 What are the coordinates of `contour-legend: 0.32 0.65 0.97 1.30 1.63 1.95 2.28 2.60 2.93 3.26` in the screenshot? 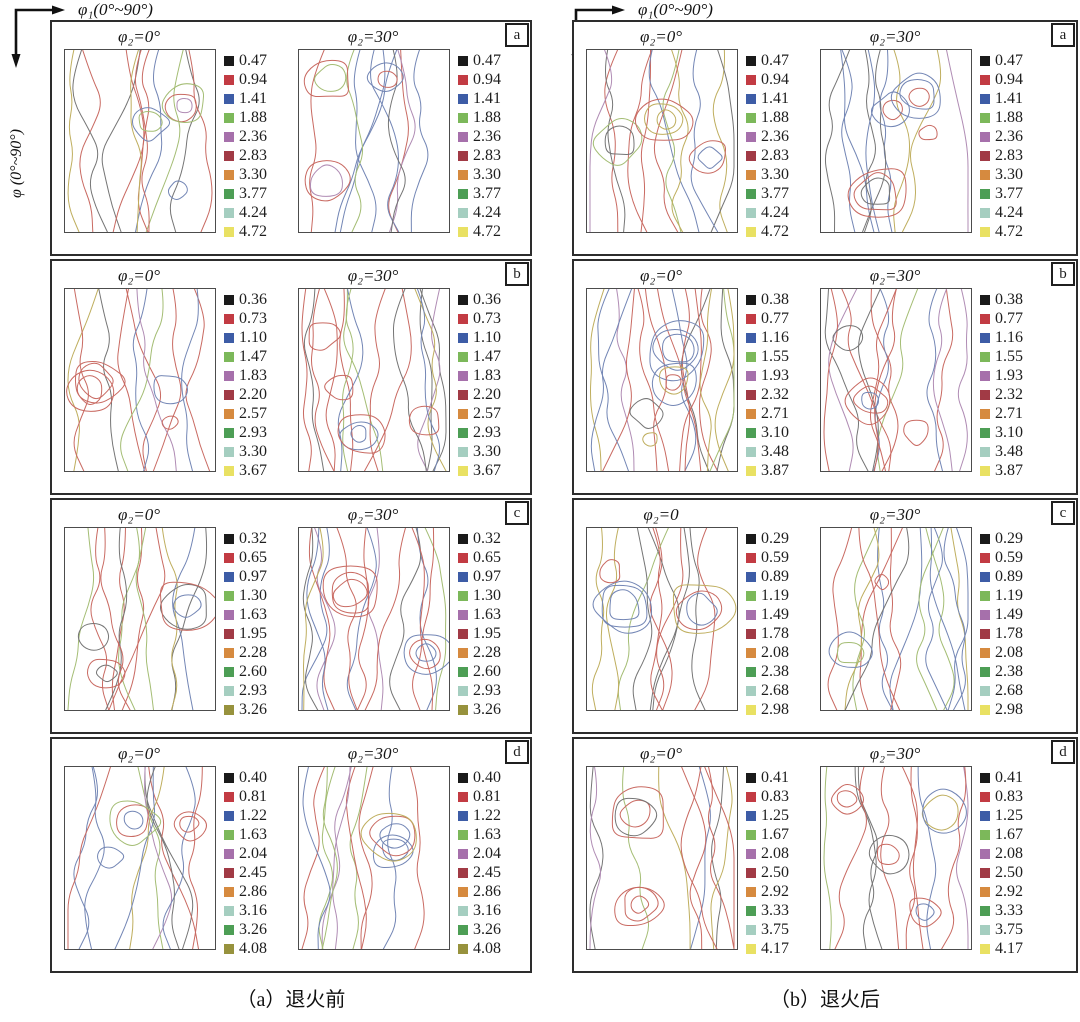 It's located at (487, 623).